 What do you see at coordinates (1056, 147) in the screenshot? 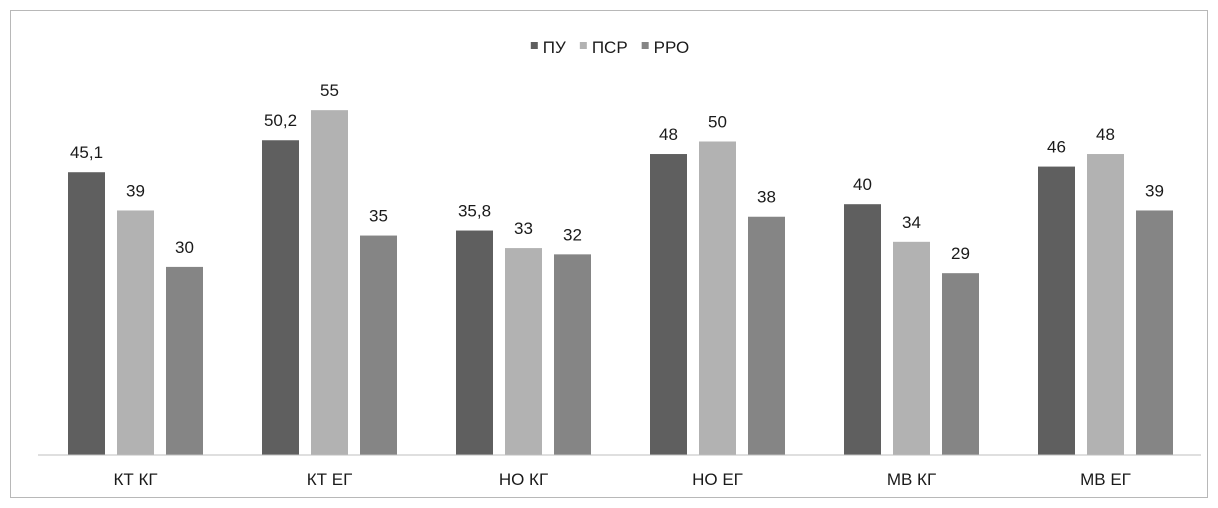
I see `data-label: 46` at bounding box center [1056, 147].